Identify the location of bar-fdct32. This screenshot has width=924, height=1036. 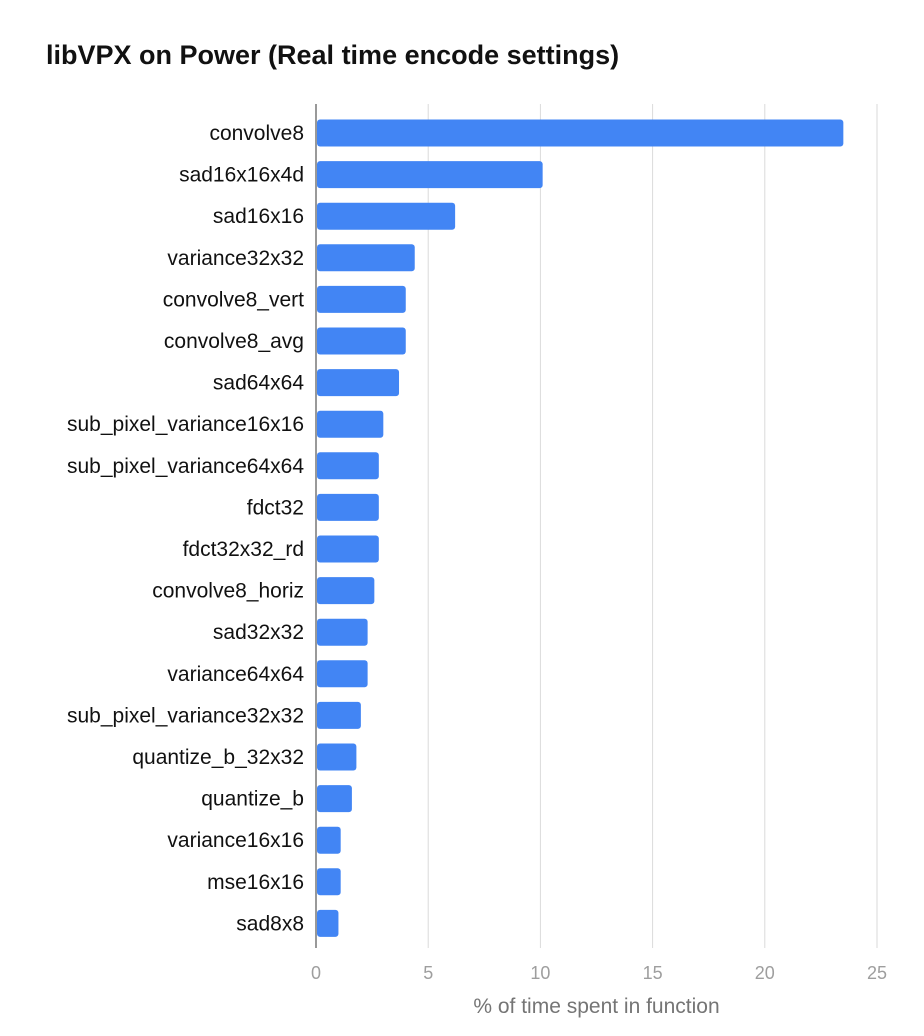
(348, 507).